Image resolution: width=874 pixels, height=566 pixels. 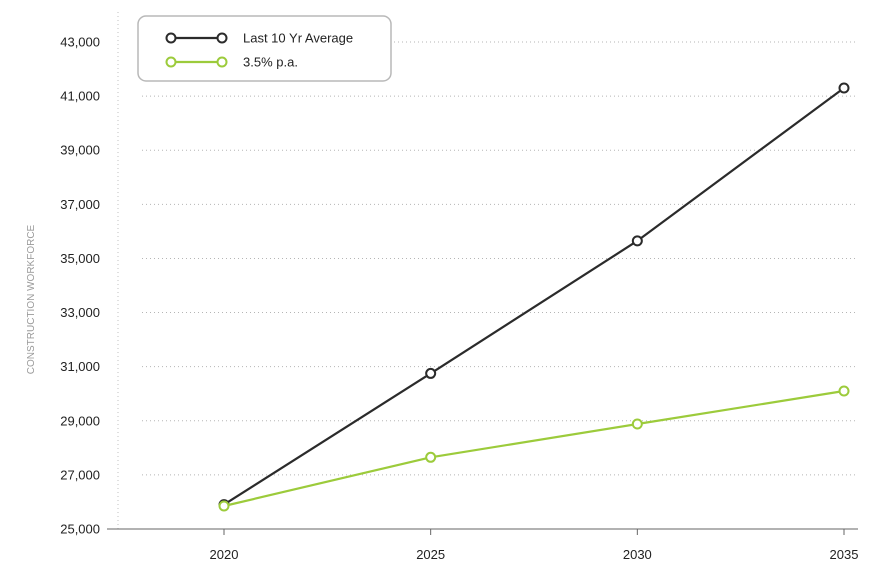 I want to click on y-tick-label: 31,000, so click(x=80, y=366).